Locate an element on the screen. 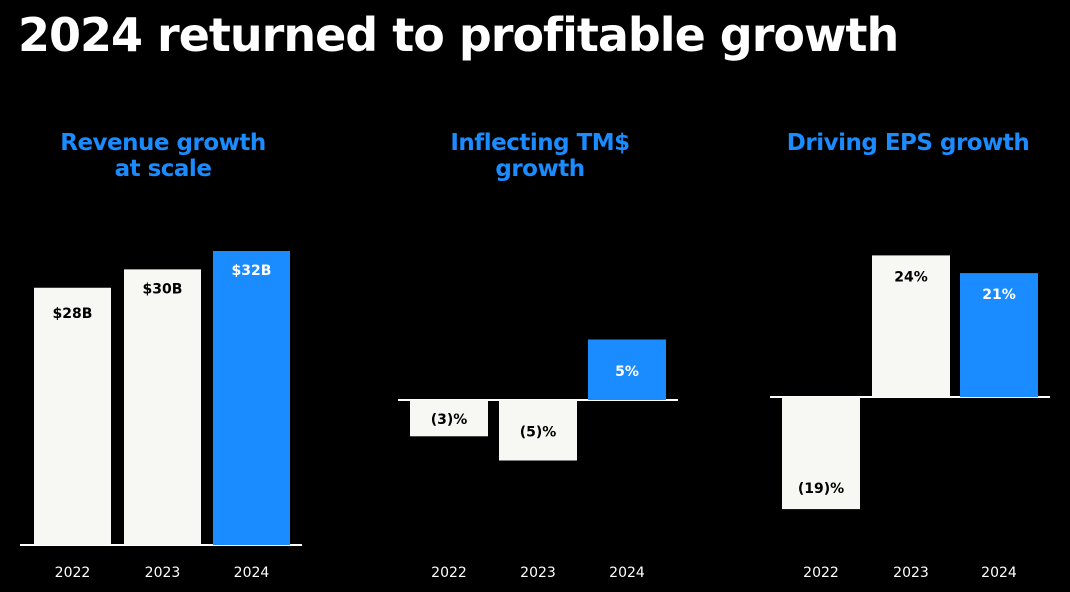  page-title: 2024 returned to profitable growth is located at coordinates (458, 35).